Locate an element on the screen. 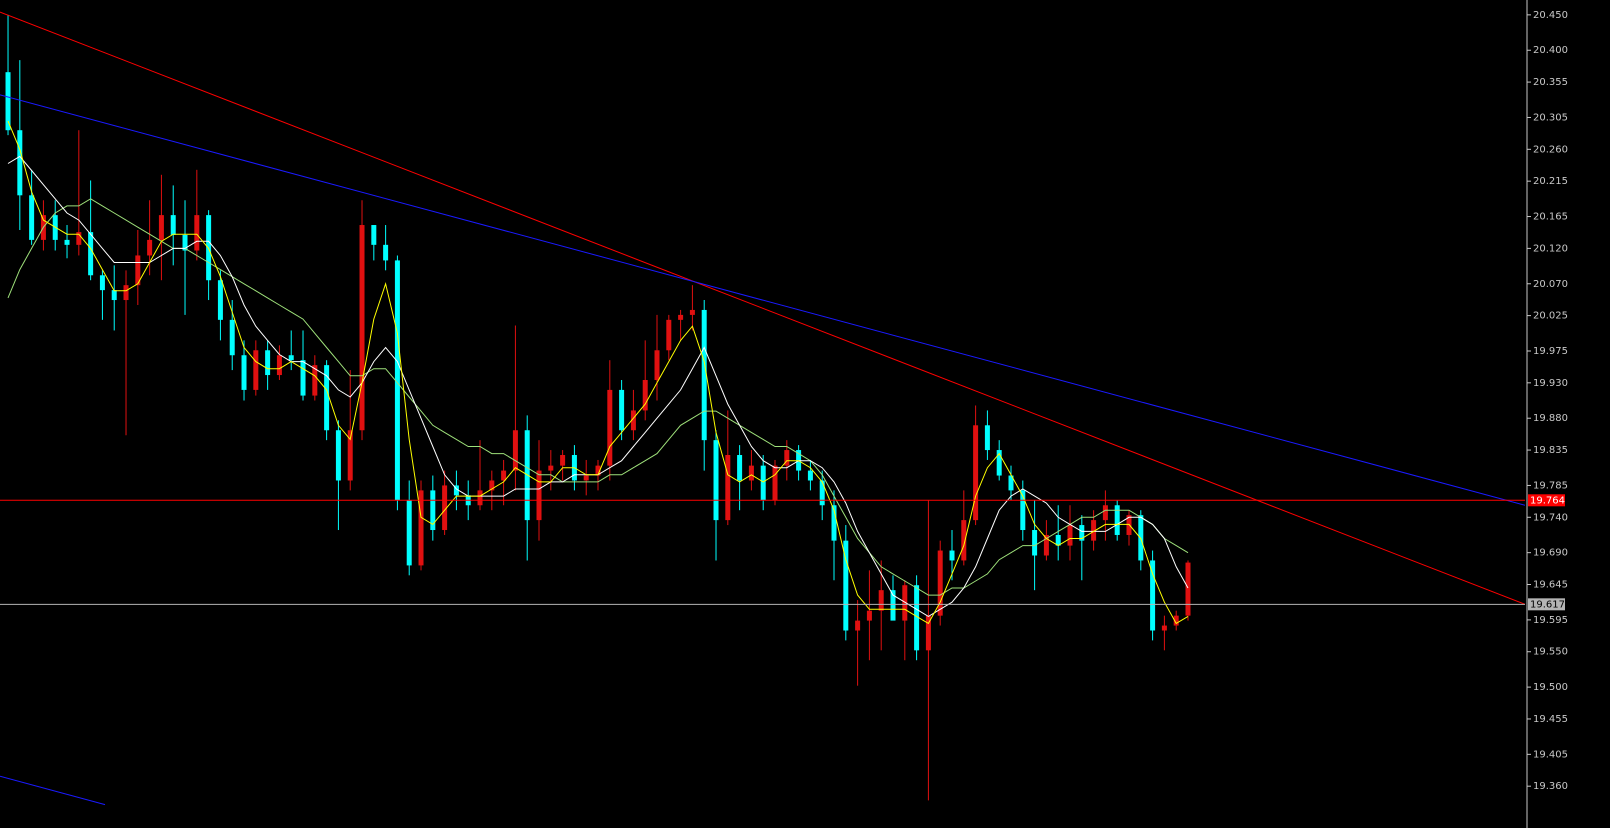  y-tick-label: 20.355 is located at coordinates (1550, 82).